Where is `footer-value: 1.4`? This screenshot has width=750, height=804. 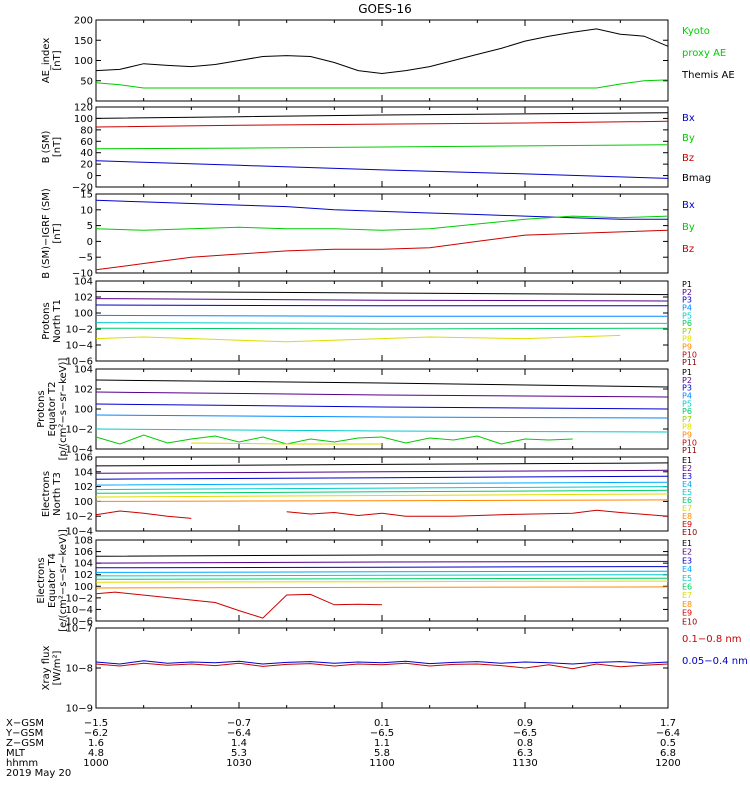 footer-value: 1.4 is located at coordinates (239, 743).